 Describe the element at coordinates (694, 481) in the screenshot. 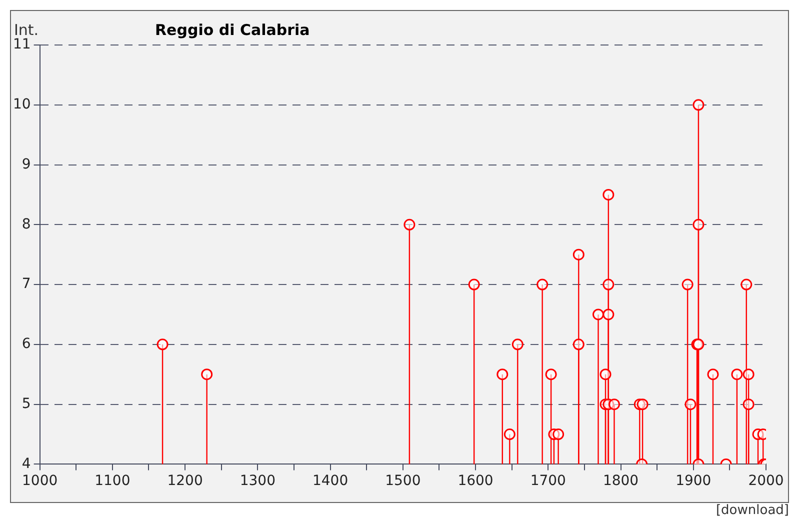

I see `x-tick-label: 1900` at that location.